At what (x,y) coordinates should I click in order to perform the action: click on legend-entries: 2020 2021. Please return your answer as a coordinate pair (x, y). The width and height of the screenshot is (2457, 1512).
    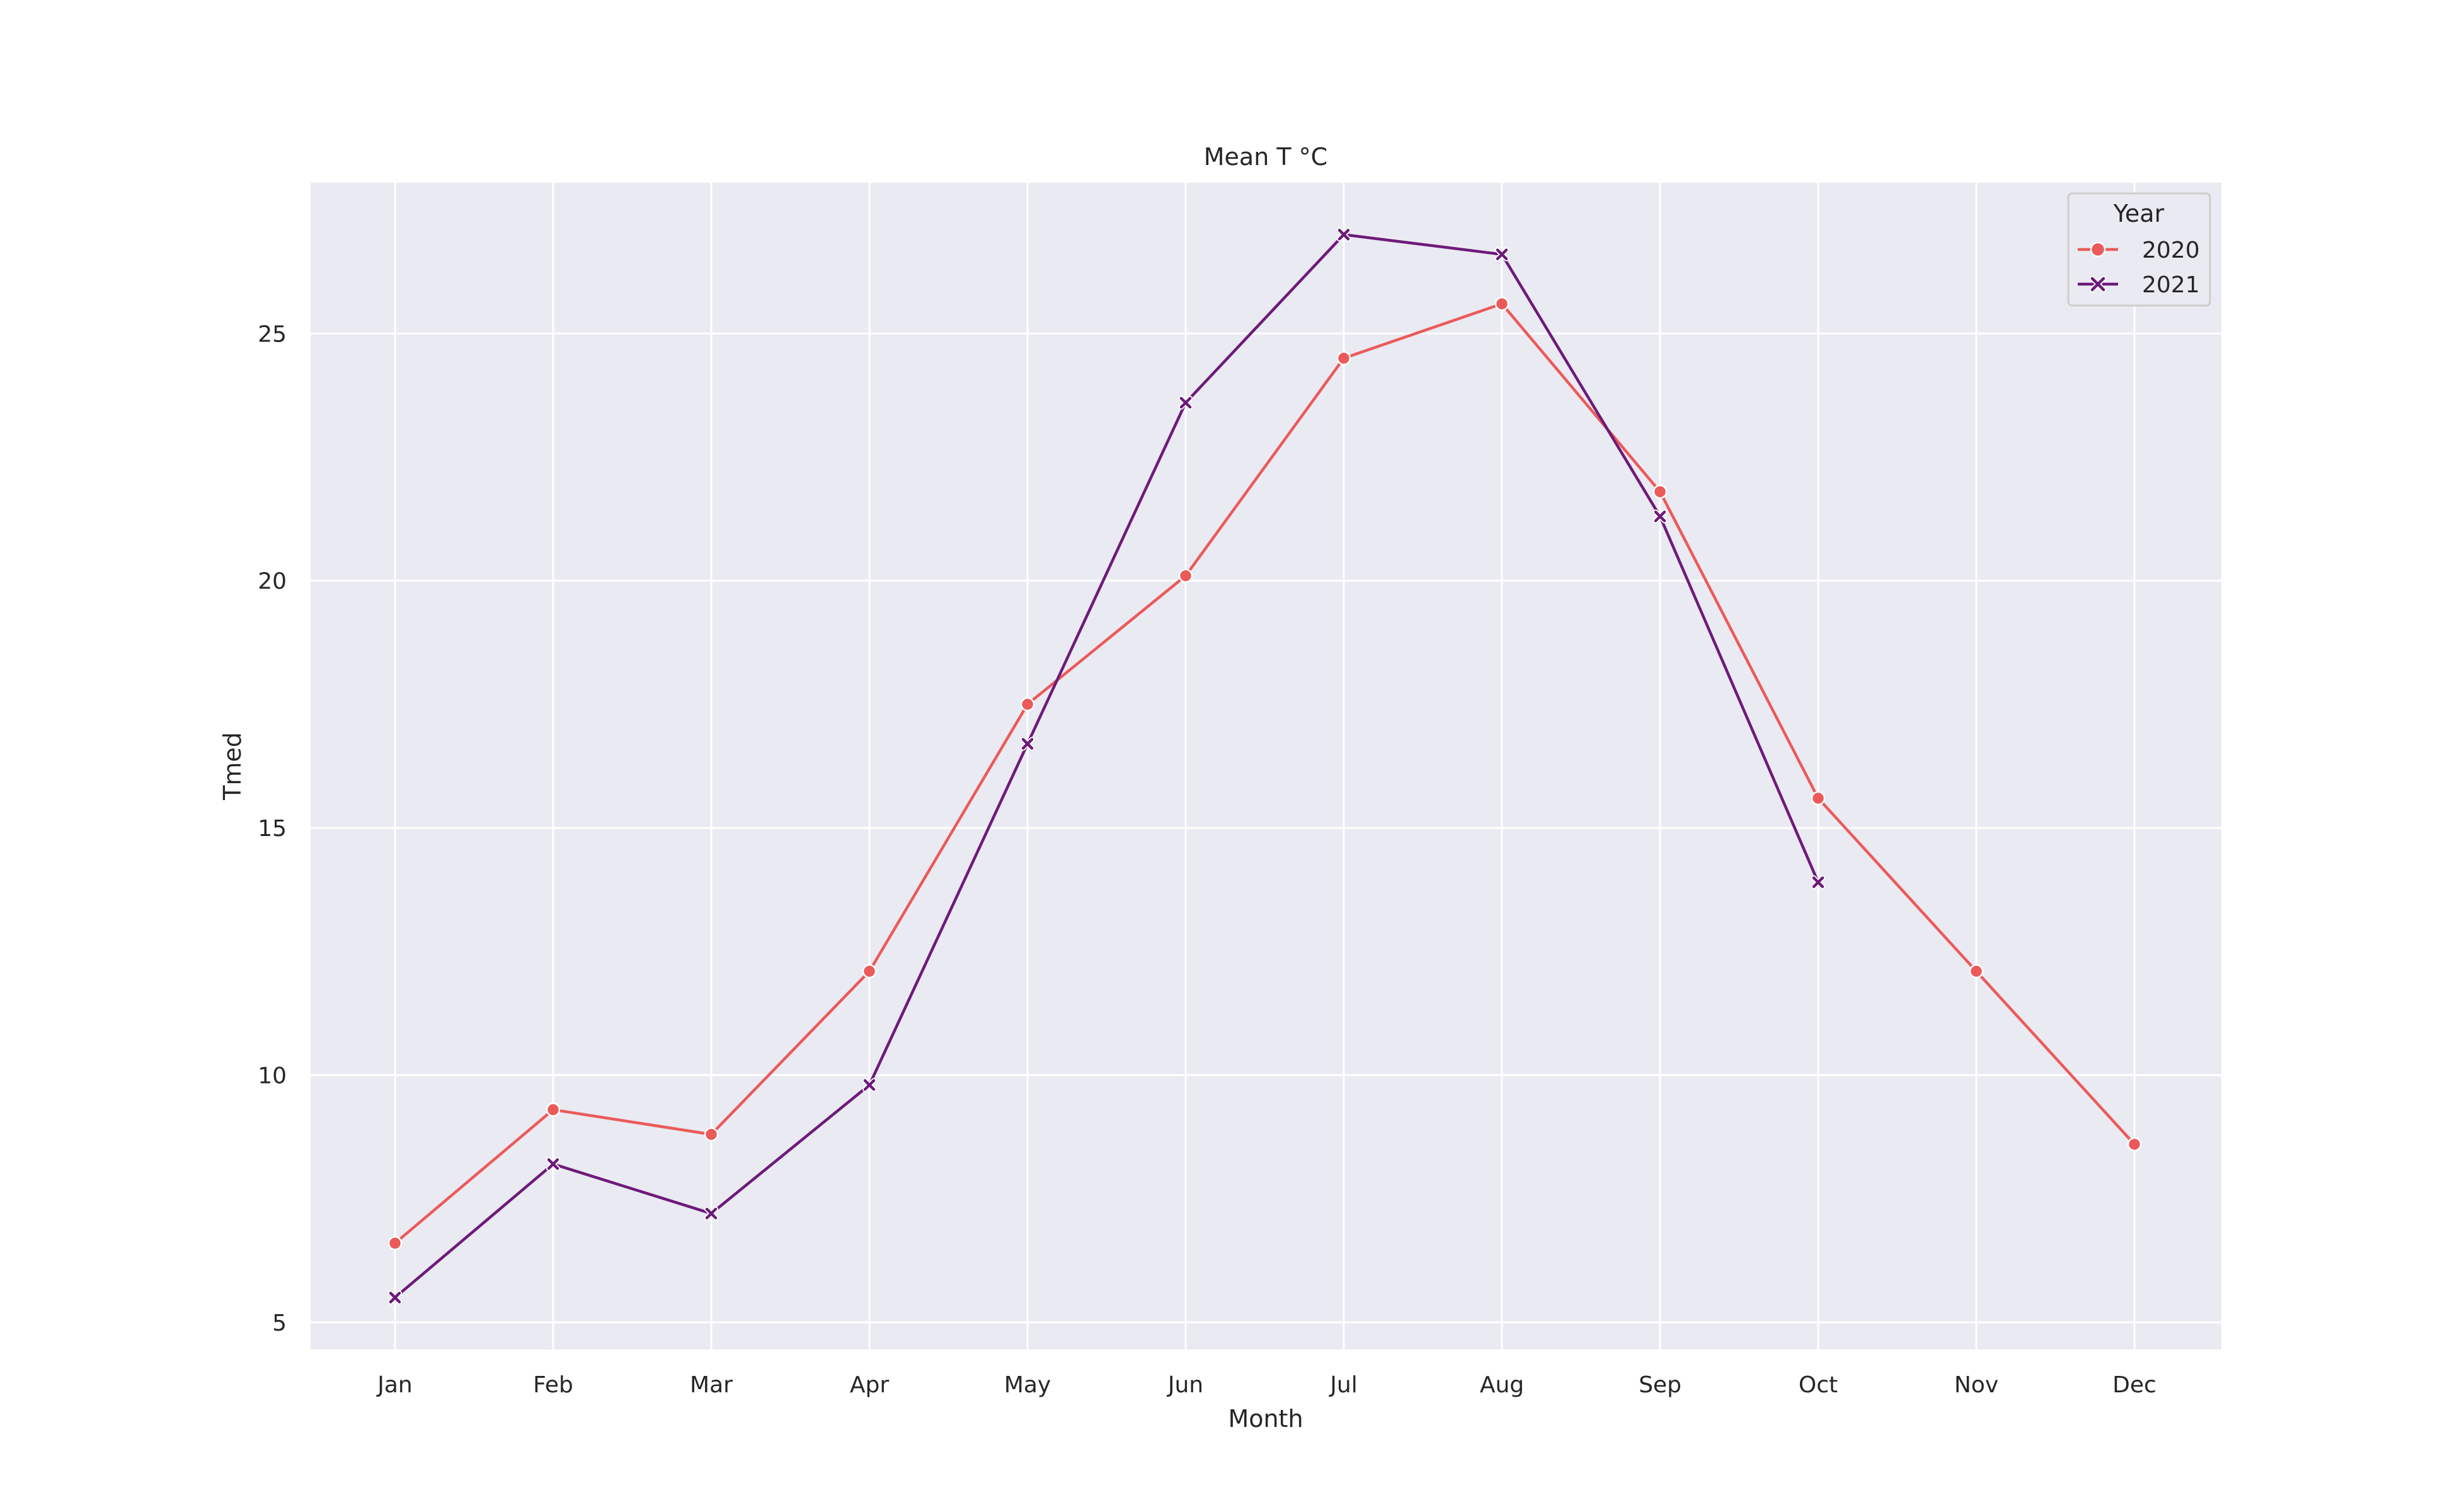
    Looking at the image, I should click on (2139, 268).